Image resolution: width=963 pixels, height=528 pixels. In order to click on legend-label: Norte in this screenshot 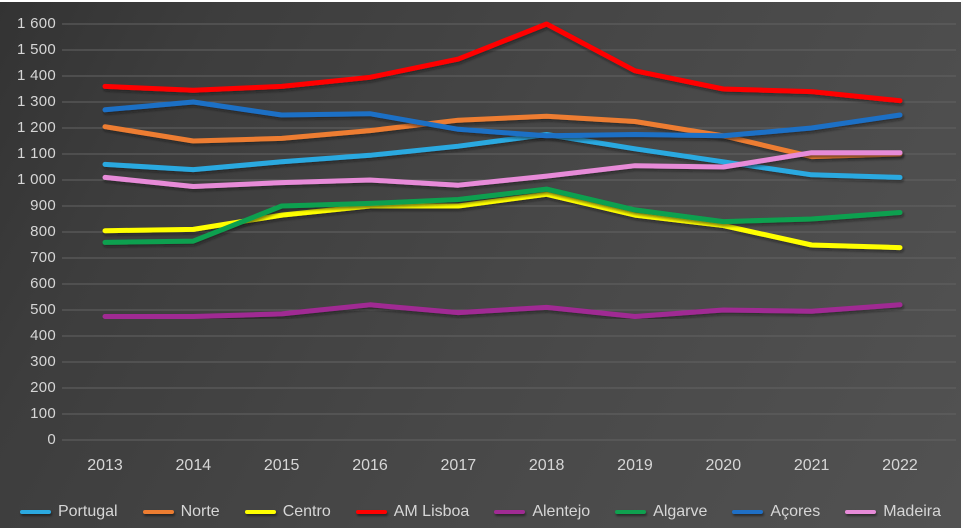, I will do `click(200, 511)`.